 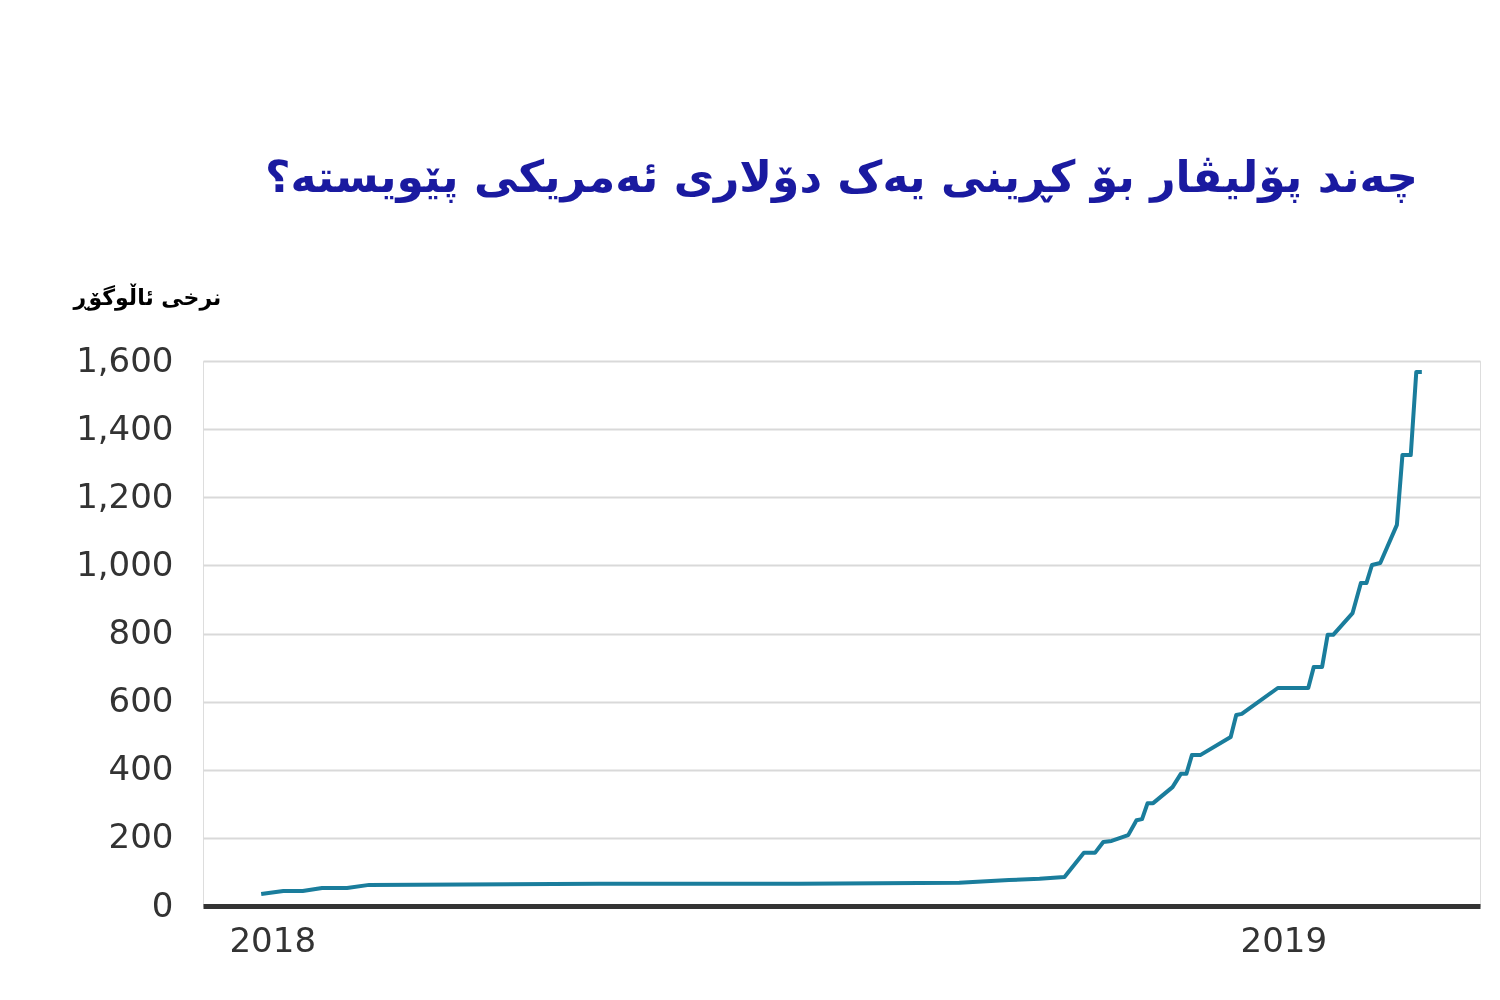 I want to click on y-tick-label: 200, so click(x=141, y=836).